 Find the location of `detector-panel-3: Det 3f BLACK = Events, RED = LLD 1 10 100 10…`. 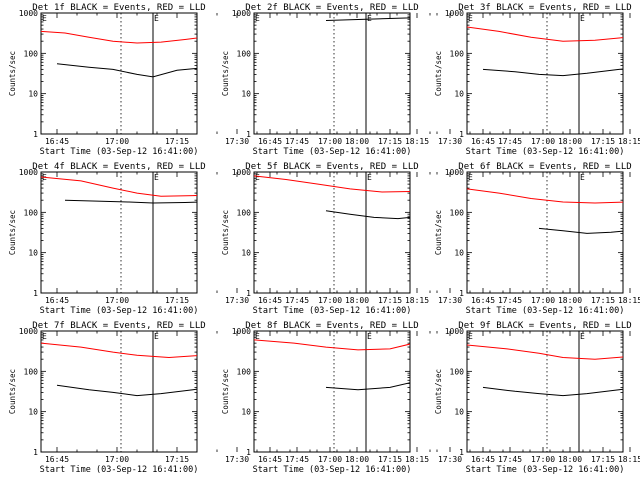

detector-panel-3: Det 3f BLACK = Events, RED = LLD 1 10 100 10… is located at coordinates (533, 80).